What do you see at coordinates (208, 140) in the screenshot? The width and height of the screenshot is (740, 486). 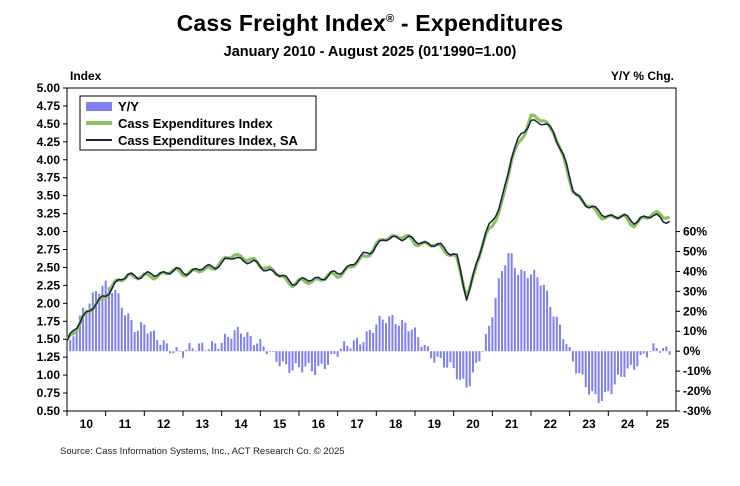 I see `legend-label: Cass Expenditures Index, SA` at bounding box center [208, 140].